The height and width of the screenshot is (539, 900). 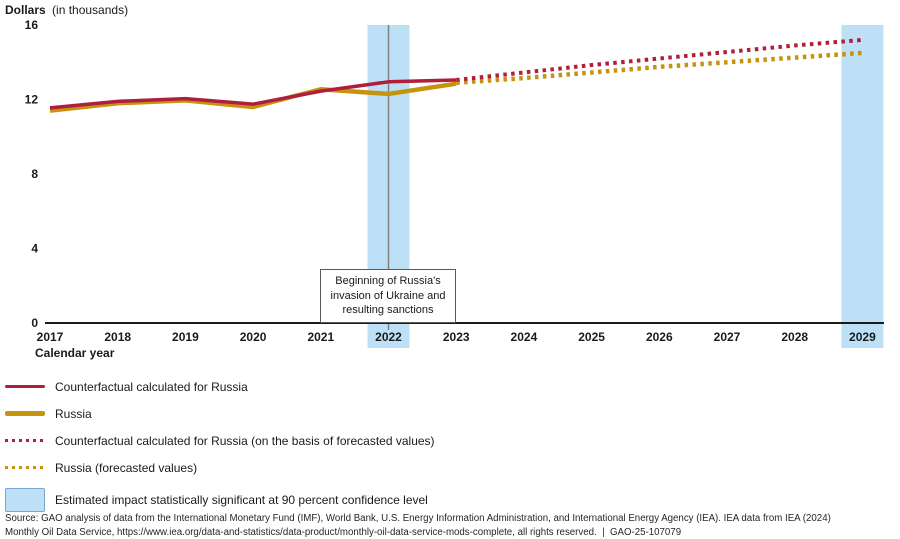 I want to click on solid-gold-line-swatch, so click(x=25, y=413).